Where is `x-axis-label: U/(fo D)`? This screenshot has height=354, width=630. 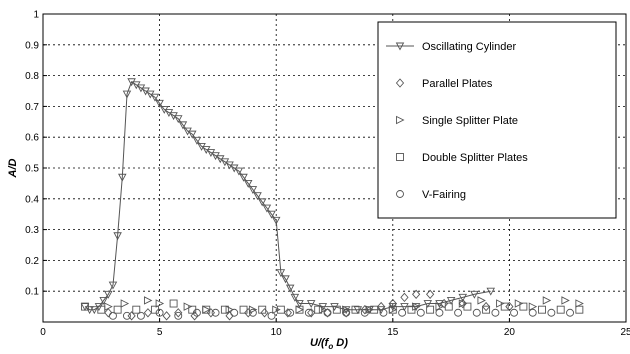
x-axis-label: U/(fo D) is located at coordinates (329, 344).